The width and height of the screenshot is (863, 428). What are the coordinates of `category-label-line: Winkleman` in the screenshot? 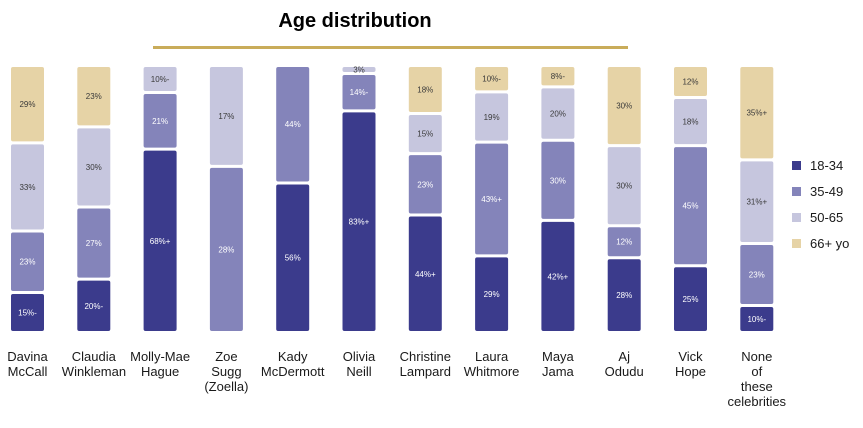 It's located at (94, 371).